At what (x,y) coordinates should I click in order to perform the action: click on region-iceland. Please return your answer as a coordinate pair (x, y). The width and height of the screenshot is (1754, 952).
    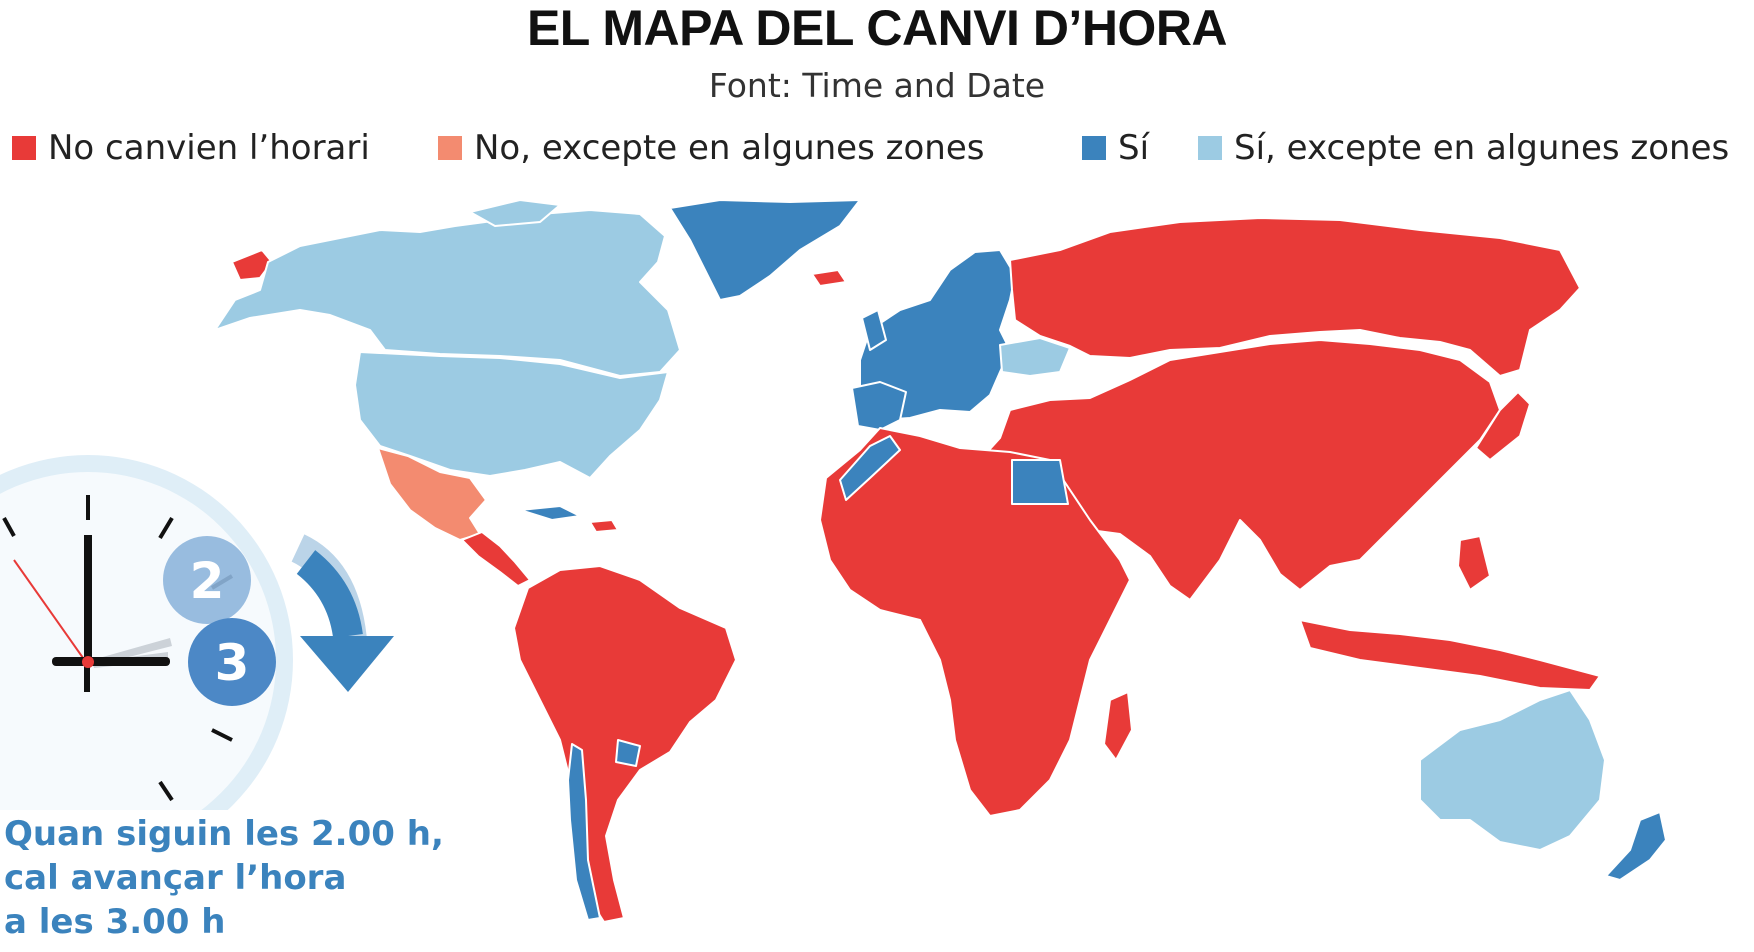
    Looking at the image, I should click on (829, 278).